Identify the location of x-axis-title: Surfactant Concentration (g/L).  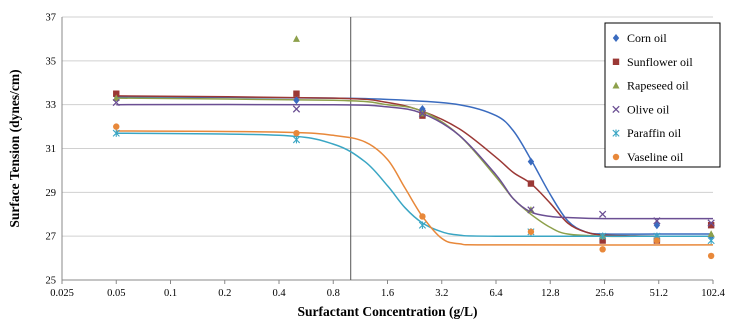
(388, 311).